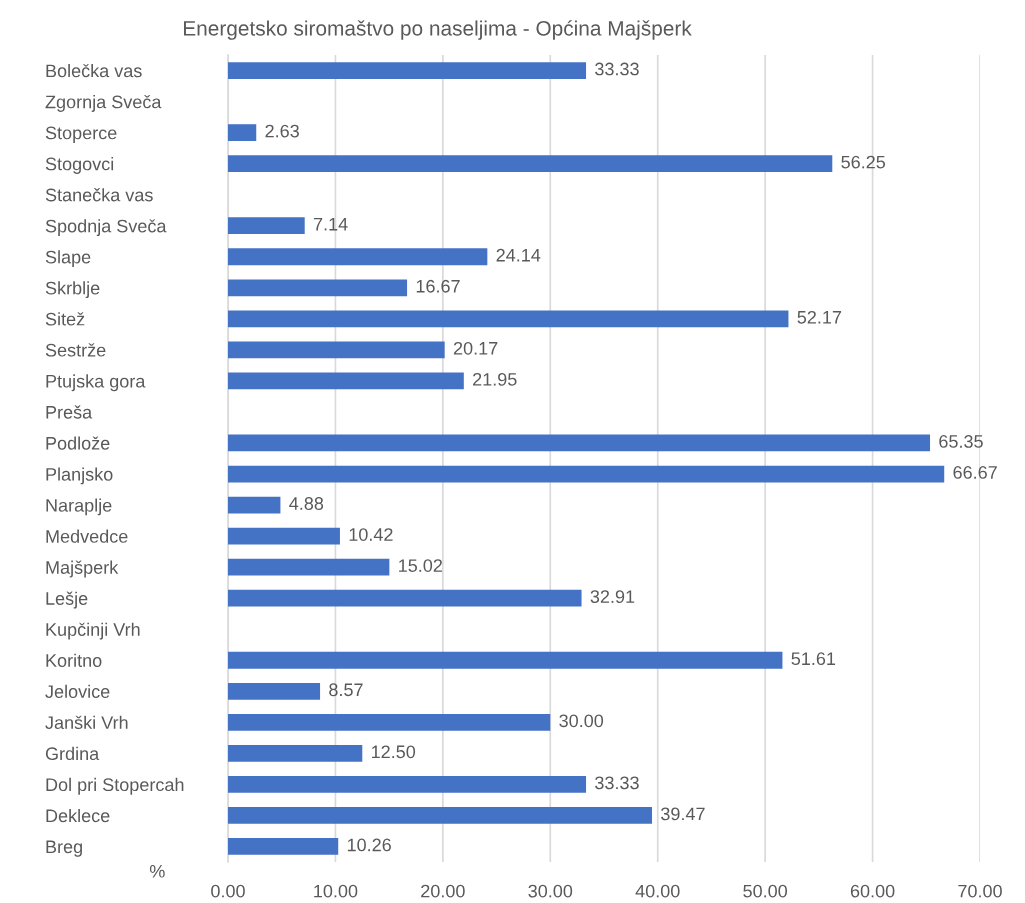 Image resolution: width=1025 pixels, height=903 pixels. Describe the element at coordinates (93, 631) in the screenshot. I see `y-tick-label: Kupčinji Vrh` at that location.